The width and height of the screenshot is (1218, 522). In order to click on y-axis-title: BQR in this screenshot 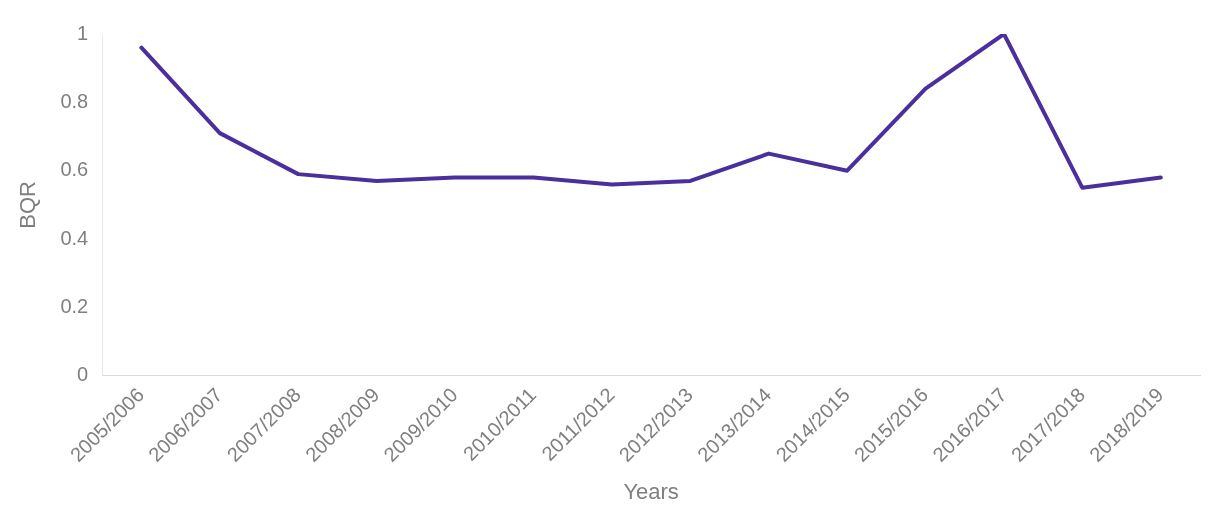, I will do `click(28, 205)`.